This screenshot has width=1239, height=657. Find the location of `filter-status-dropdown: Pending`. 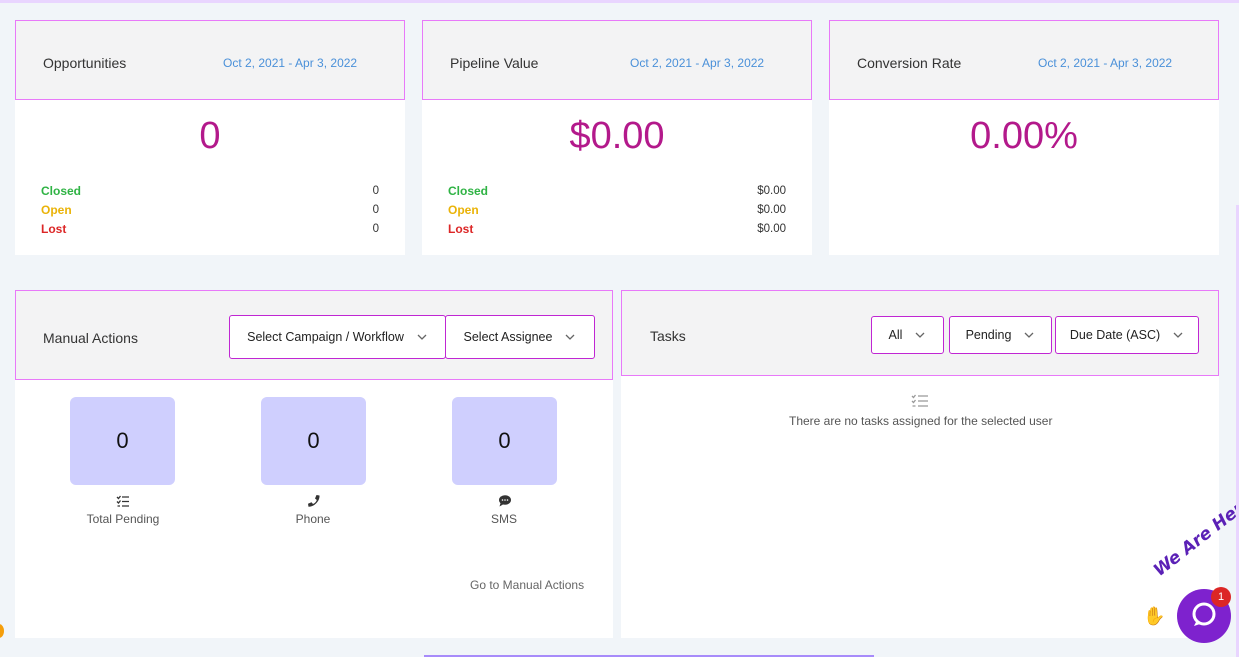

filter-status-dropdown: Pending is located at coordinates (1000, 335).